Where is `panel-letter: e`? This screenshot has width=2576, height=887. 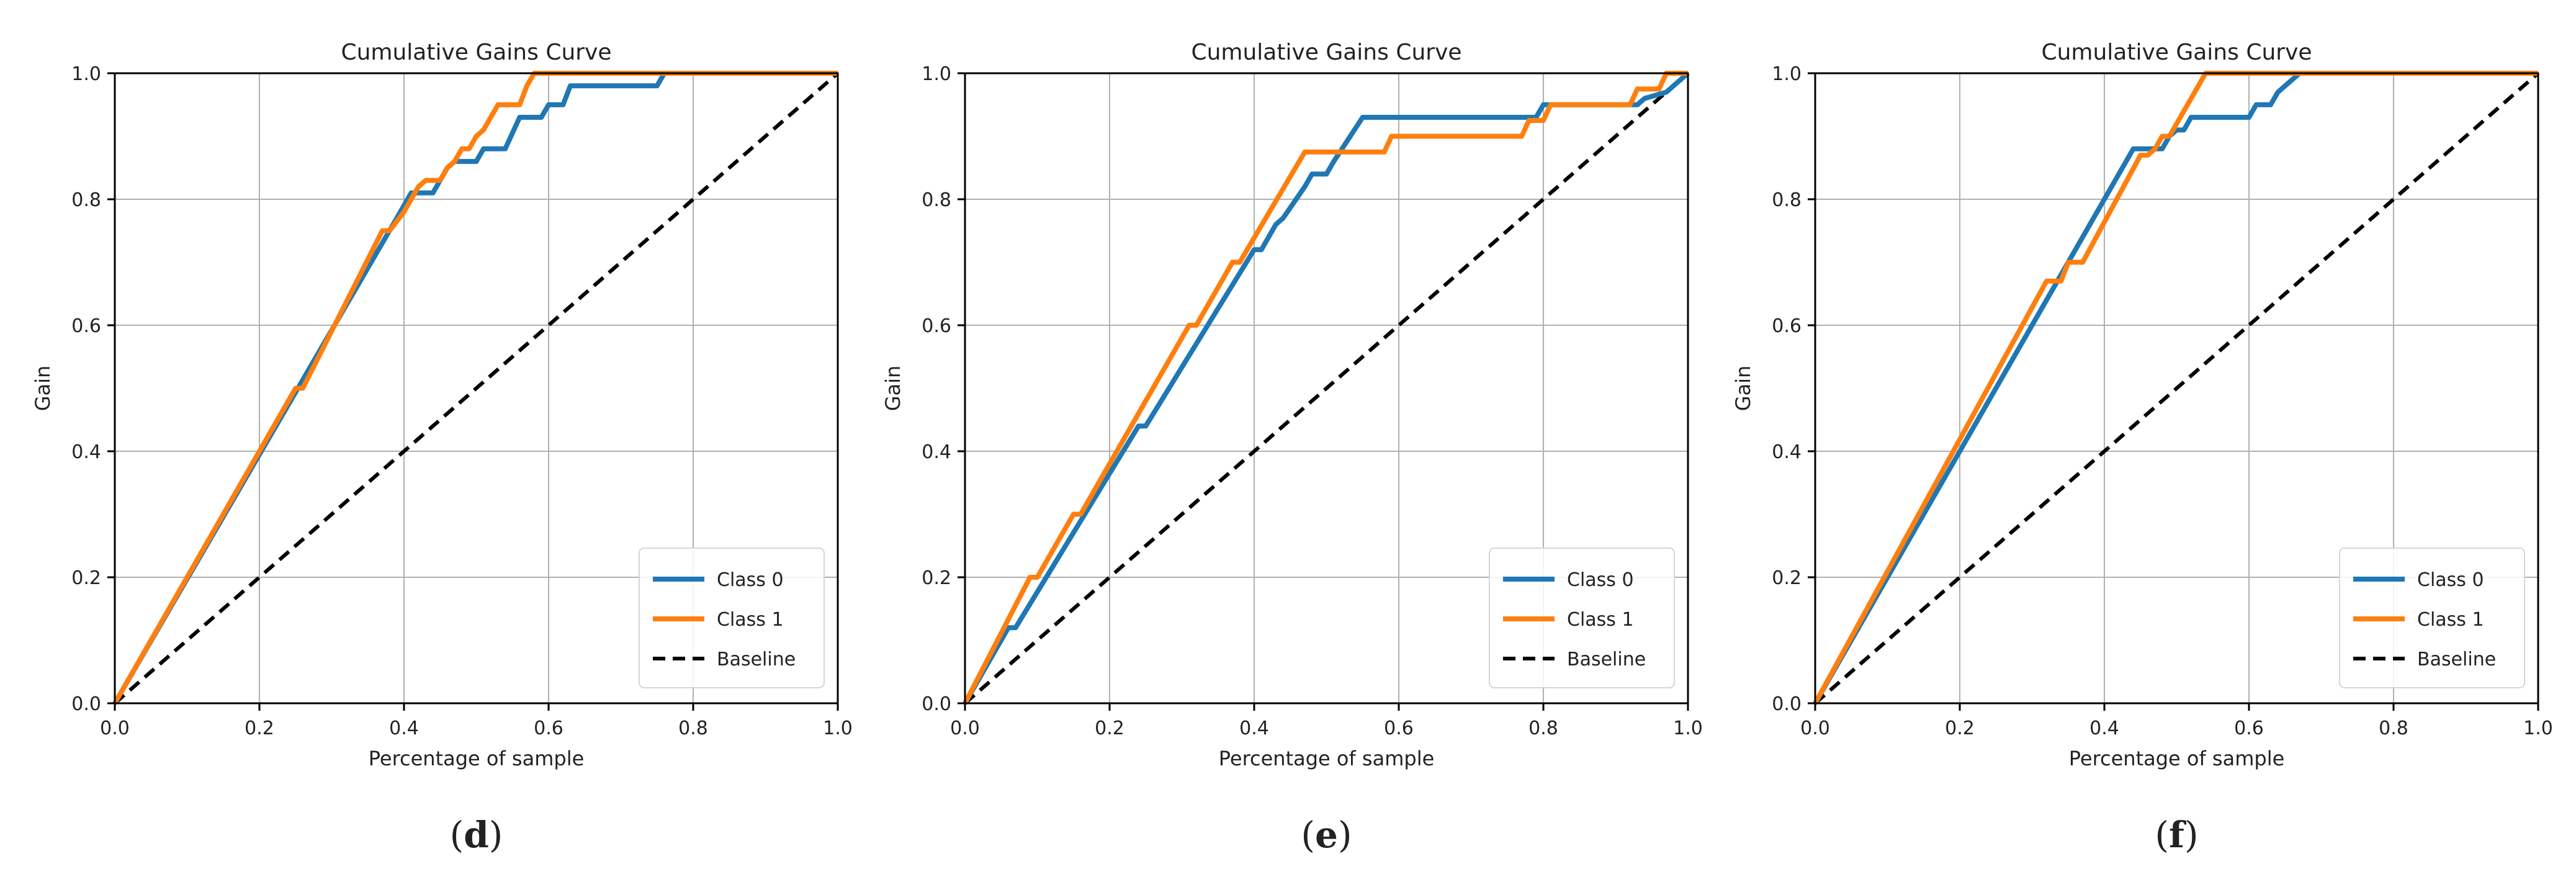 panel-letter: e is located at coordinates (1326, 835).